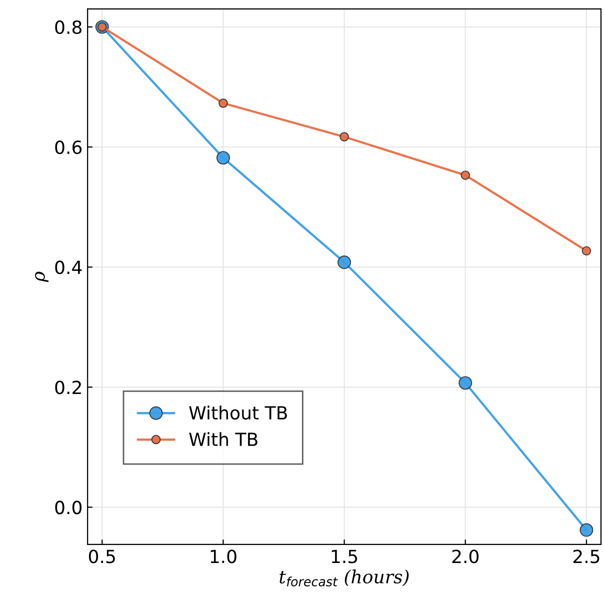 This screenshot has height=595, width=604. I want to click on y-tick-label: 0.0, so click(68, 507).